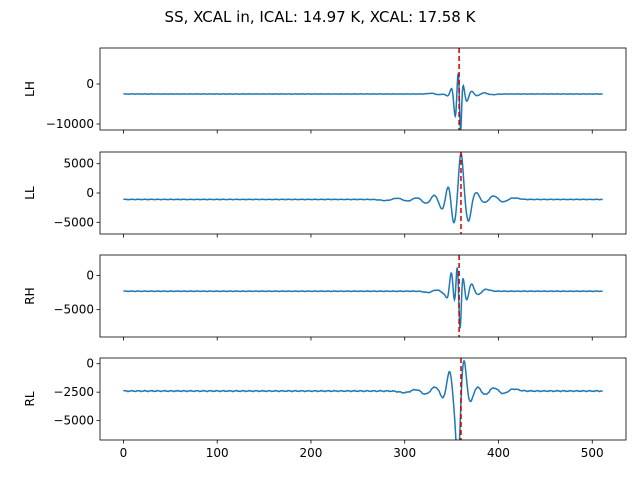 The height and width of the screenshot is (480, 640). I want to click on y-tick-label: −10000, so click(70, 124).